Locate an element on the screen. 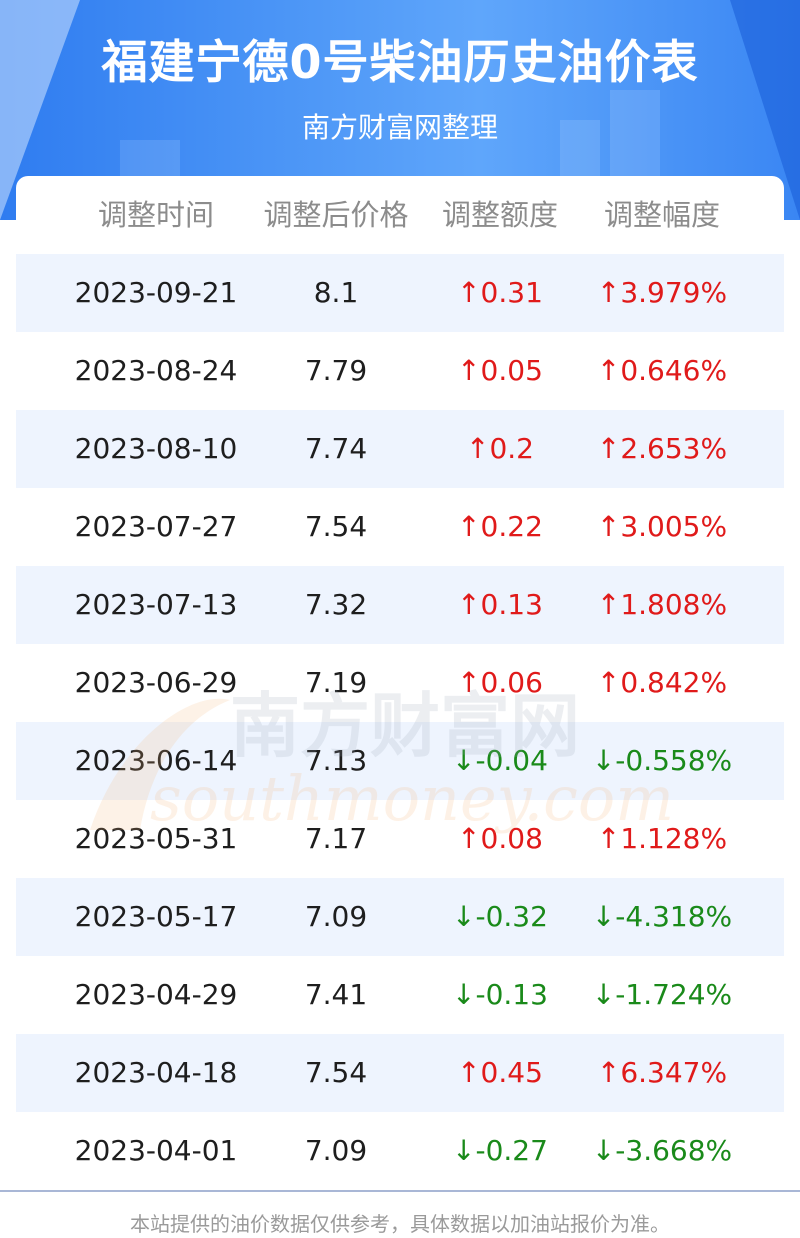 The image size is (800, 1238). cell-percent: ↓-3.668% is located at coordinates (662, 1150).